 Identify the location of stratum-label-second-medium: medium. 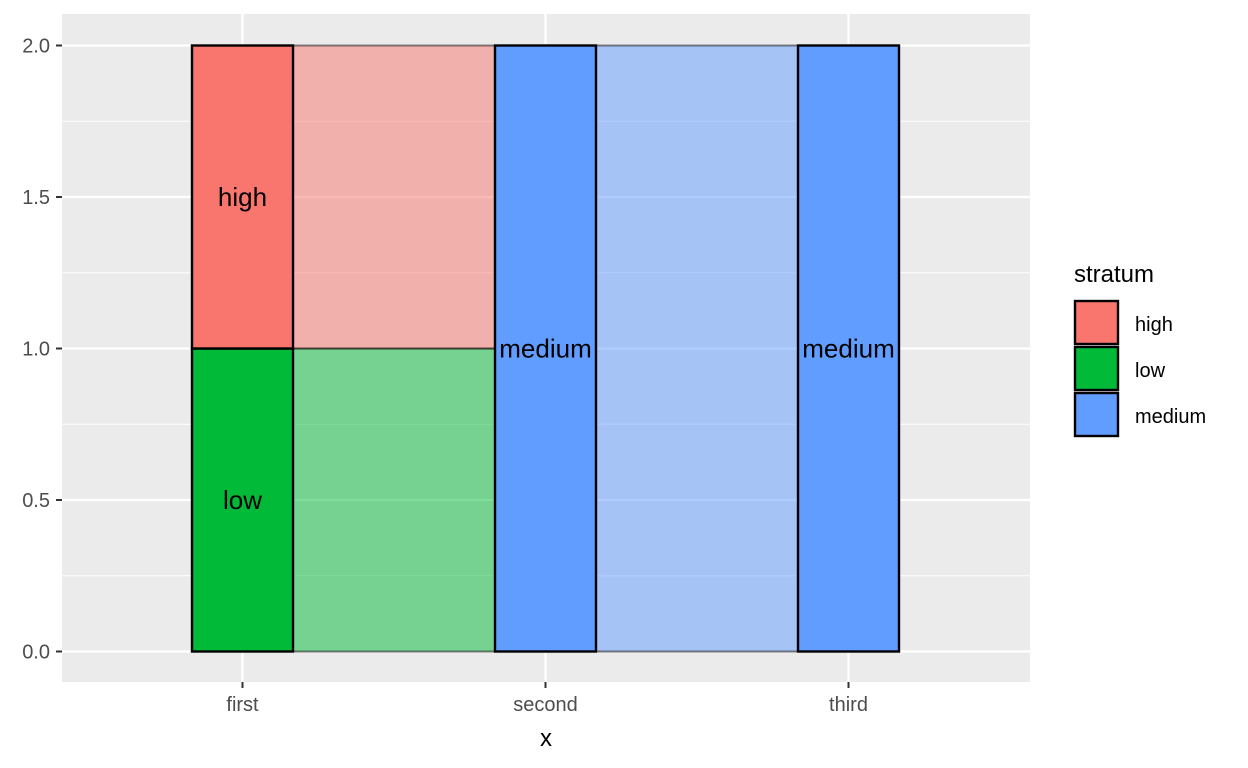
(545, 349).